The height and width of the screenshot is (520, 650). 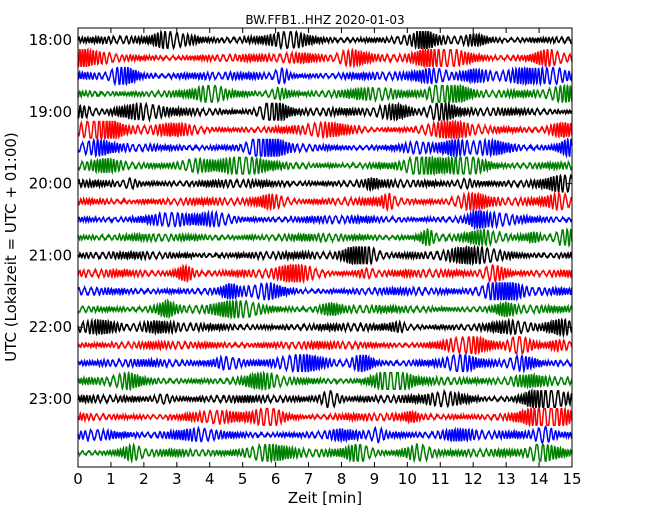 What do you see at coordinates (111, 479) in the screenshot?
I see `x-tick-label-1: 1` at bounding box center [111, 479].